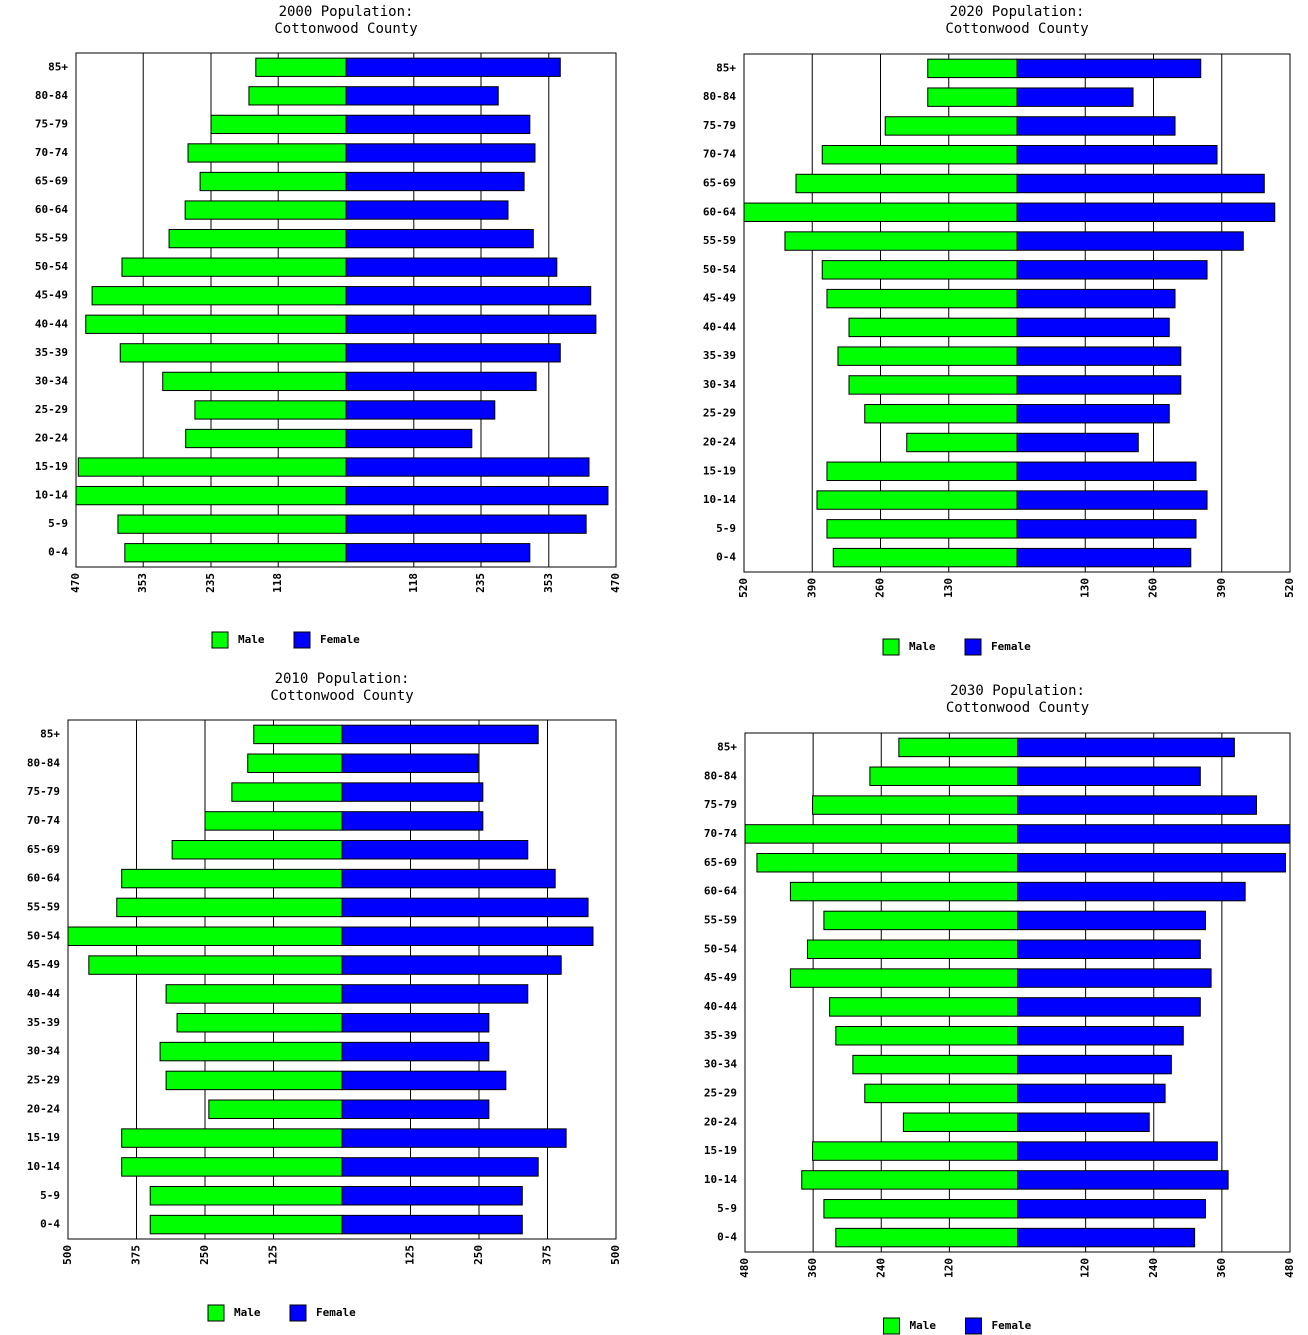 This screenshot has height=1335, width=1308. Describe the element at coordinates (719, 298) in the screenshot. I see `category-label: 45-49` at that location.